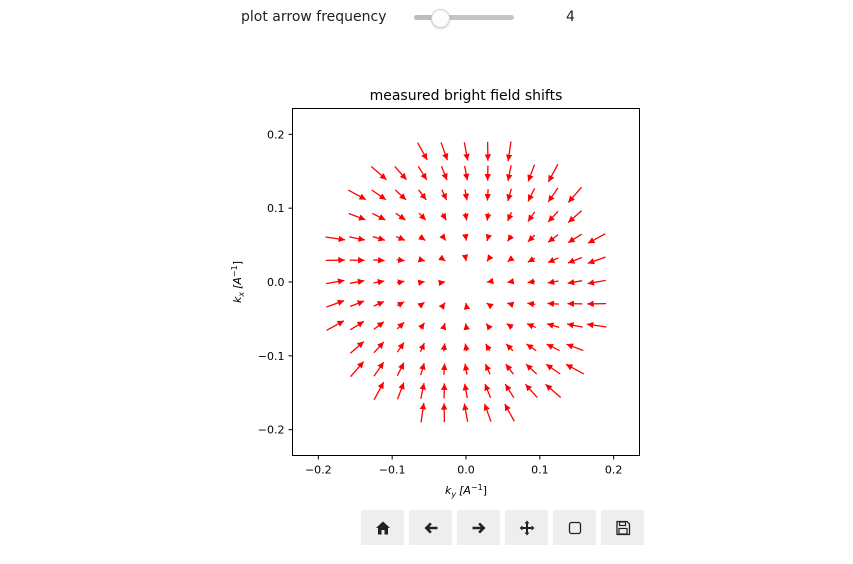  What do you see at coordinates (466, 491) in the screenshot?
I see `x-axis-label: ky [A−1]` at bounding box center [466, 491].